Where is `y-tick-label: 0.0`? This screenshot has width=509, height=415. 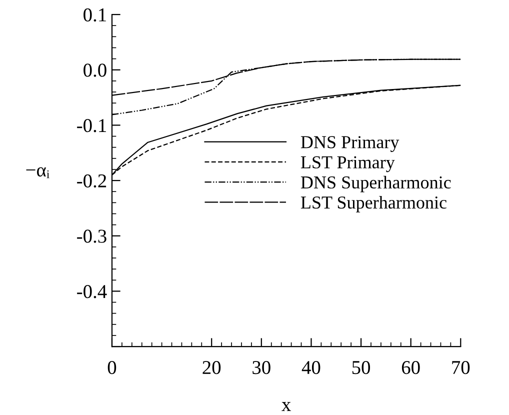
y-tick-label: 0.0 is located at coordinates (95, 70).